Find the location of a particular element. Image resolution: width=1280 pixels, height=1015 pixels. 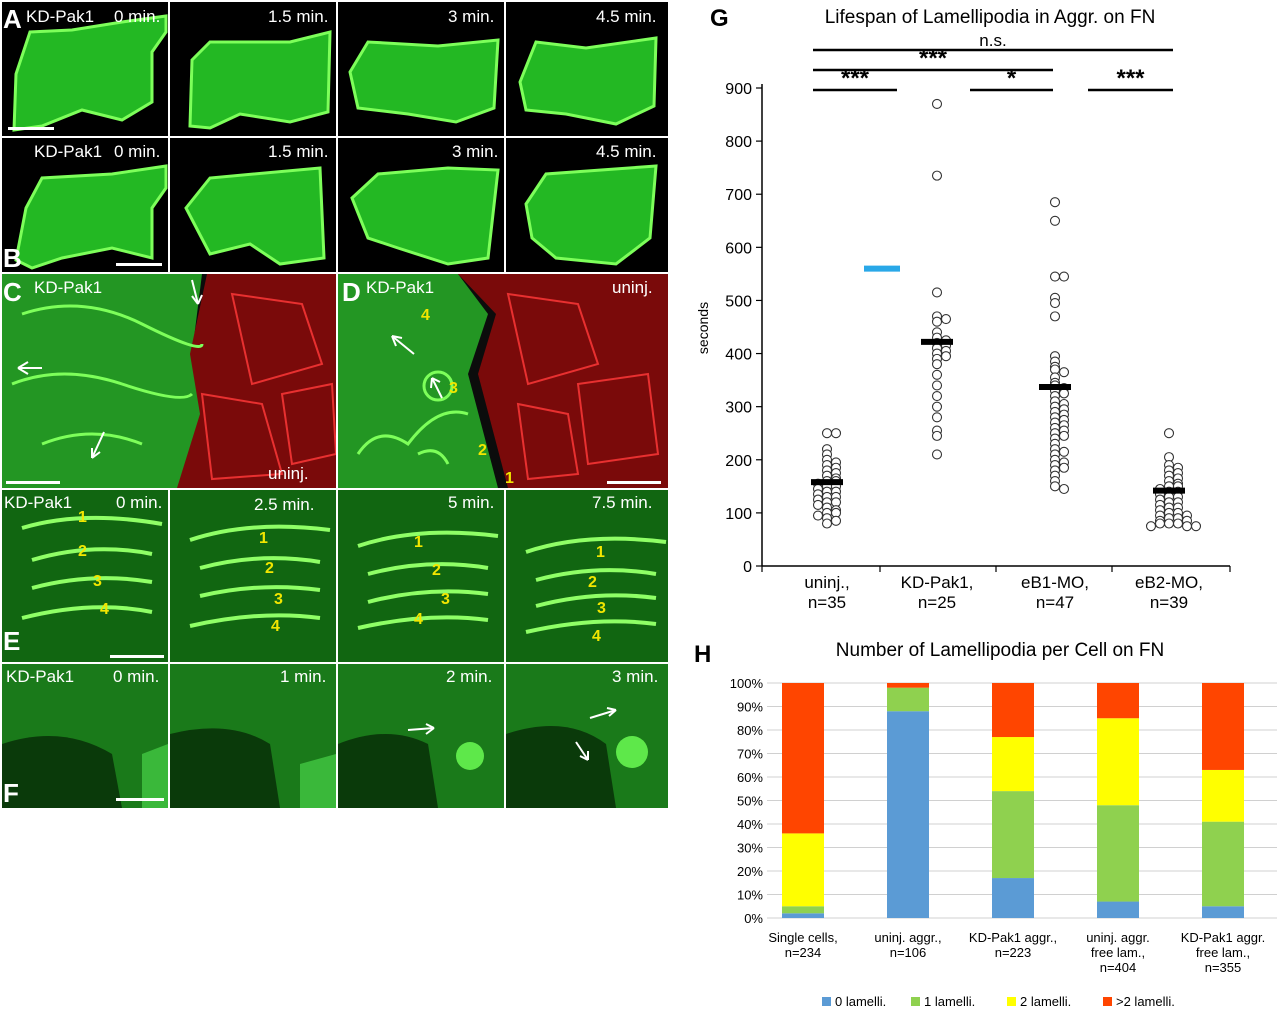

y-tick-label: 500 is located at coordinates (738, 301).